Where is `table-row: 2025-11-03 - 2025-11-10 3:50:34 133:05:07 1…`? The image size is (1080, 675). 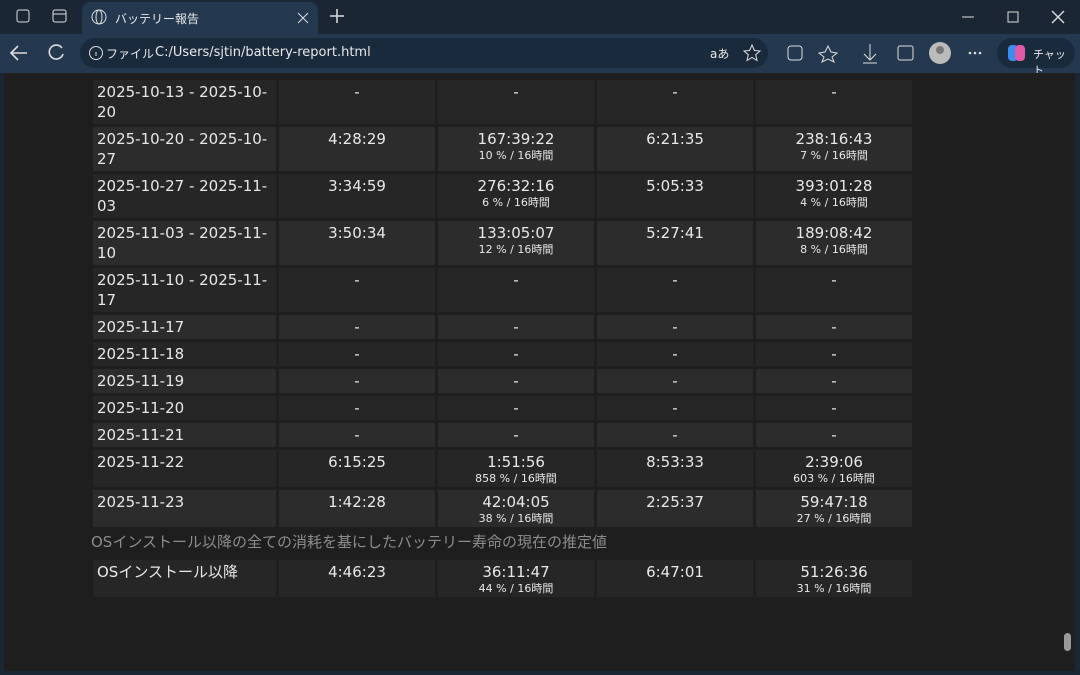 table-row: 2025-11-03 - 2025-11-10 3:50:34 133:05:07 1… is located at coordinates (502, 243).